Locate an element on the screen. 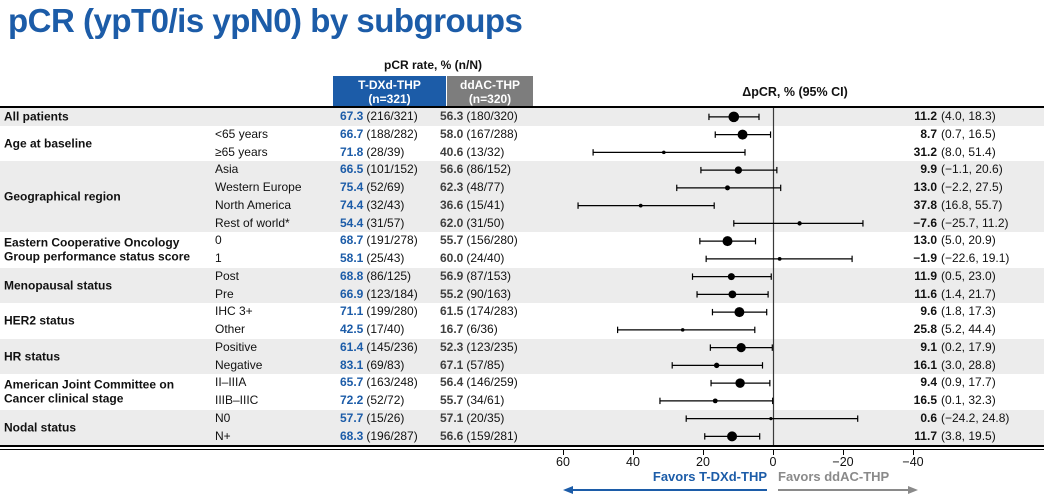 The height and width of the screenshot is (498, 1044). subgroup-level-label: ≥65 years is located at coordinates (241, 151).